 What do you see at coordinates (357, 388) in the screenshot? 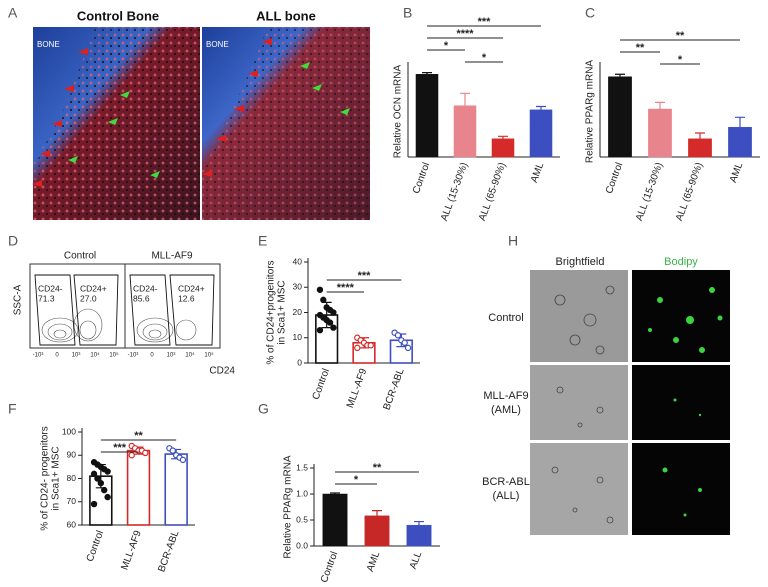
I see `x-tick-label: MLL-AF9` at bounding box center [357, 388].